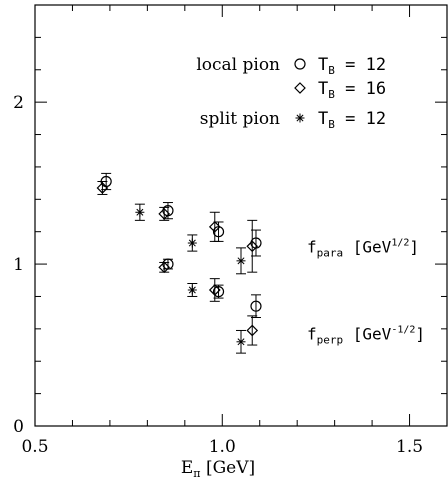  What do you see at coordinates (352, 90) in the screenshot?
I see `legend-label-1: TB = 16` at bounding box center [352, 90].